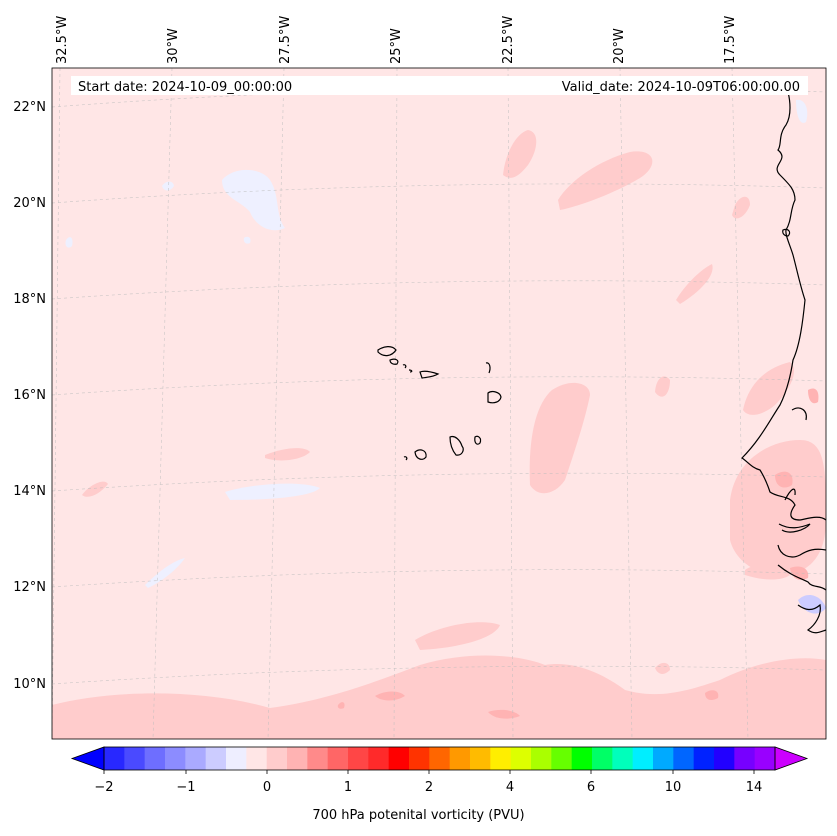 This screenshot has height=836, width=837. Describe the element at coordinates (730, 40) in the screenshot. I see `lon-label-17-5w: 17.5°W` at that location.